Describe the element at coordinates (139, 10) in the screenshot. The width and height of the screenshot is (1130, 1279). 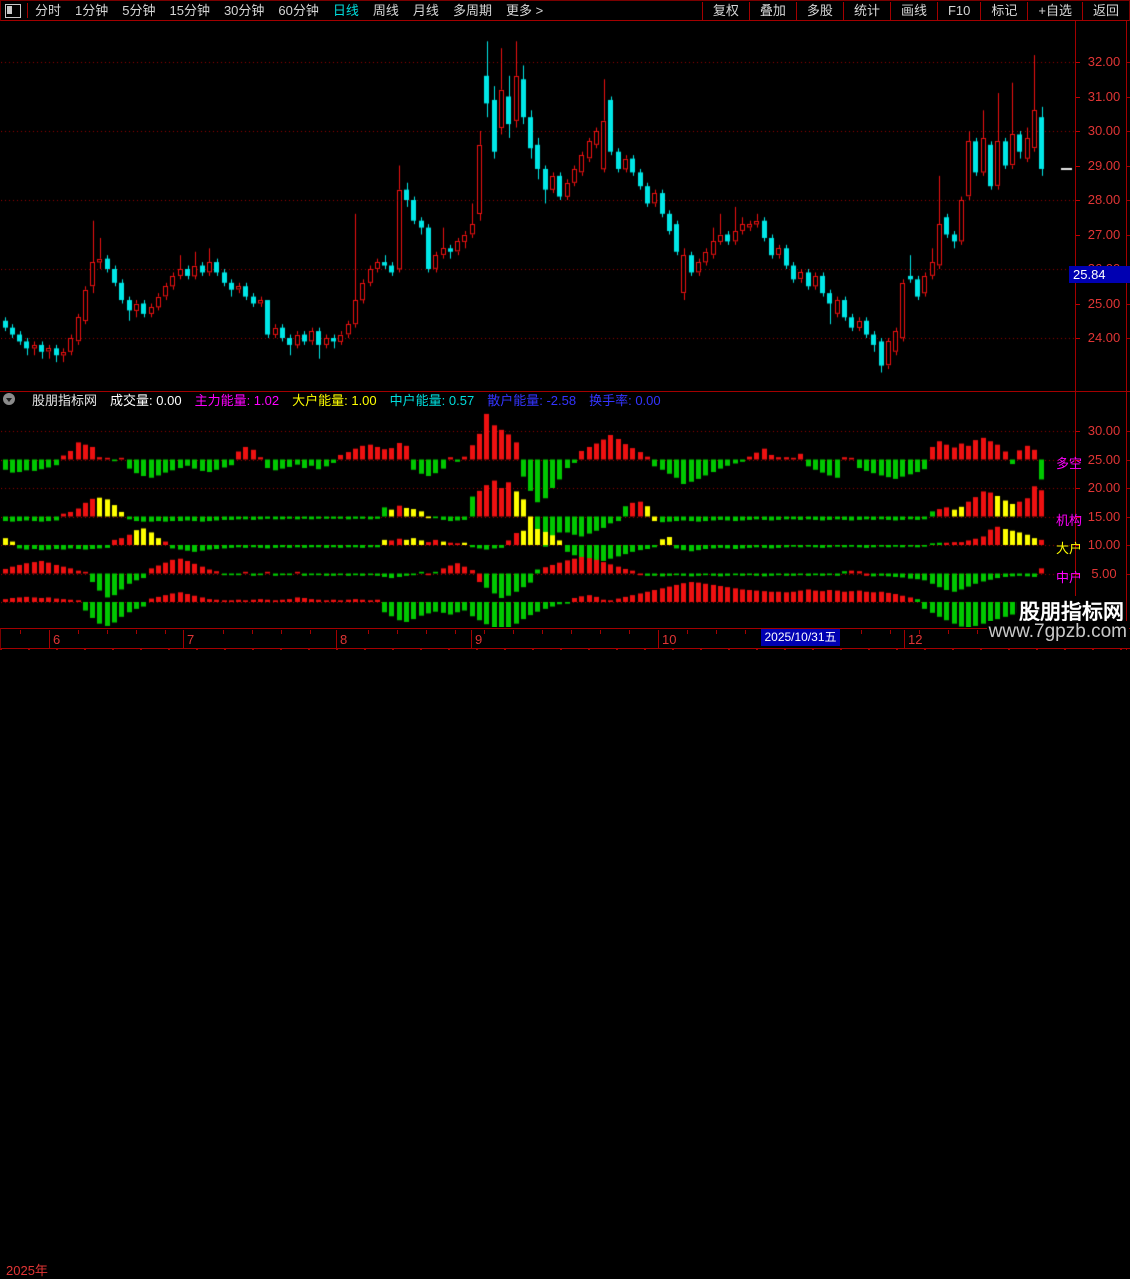
I see `toolbar-period-5分钟: 5分钟` at that location.